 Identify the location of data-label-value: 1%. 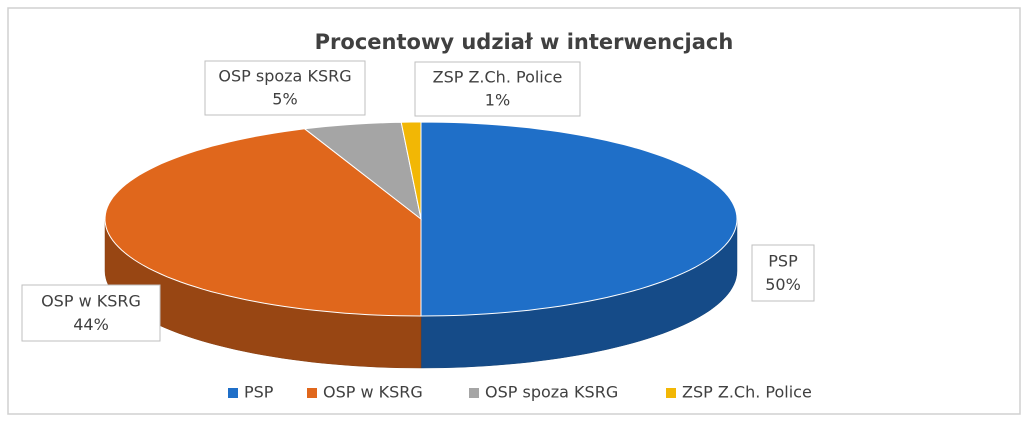
(497, 99).